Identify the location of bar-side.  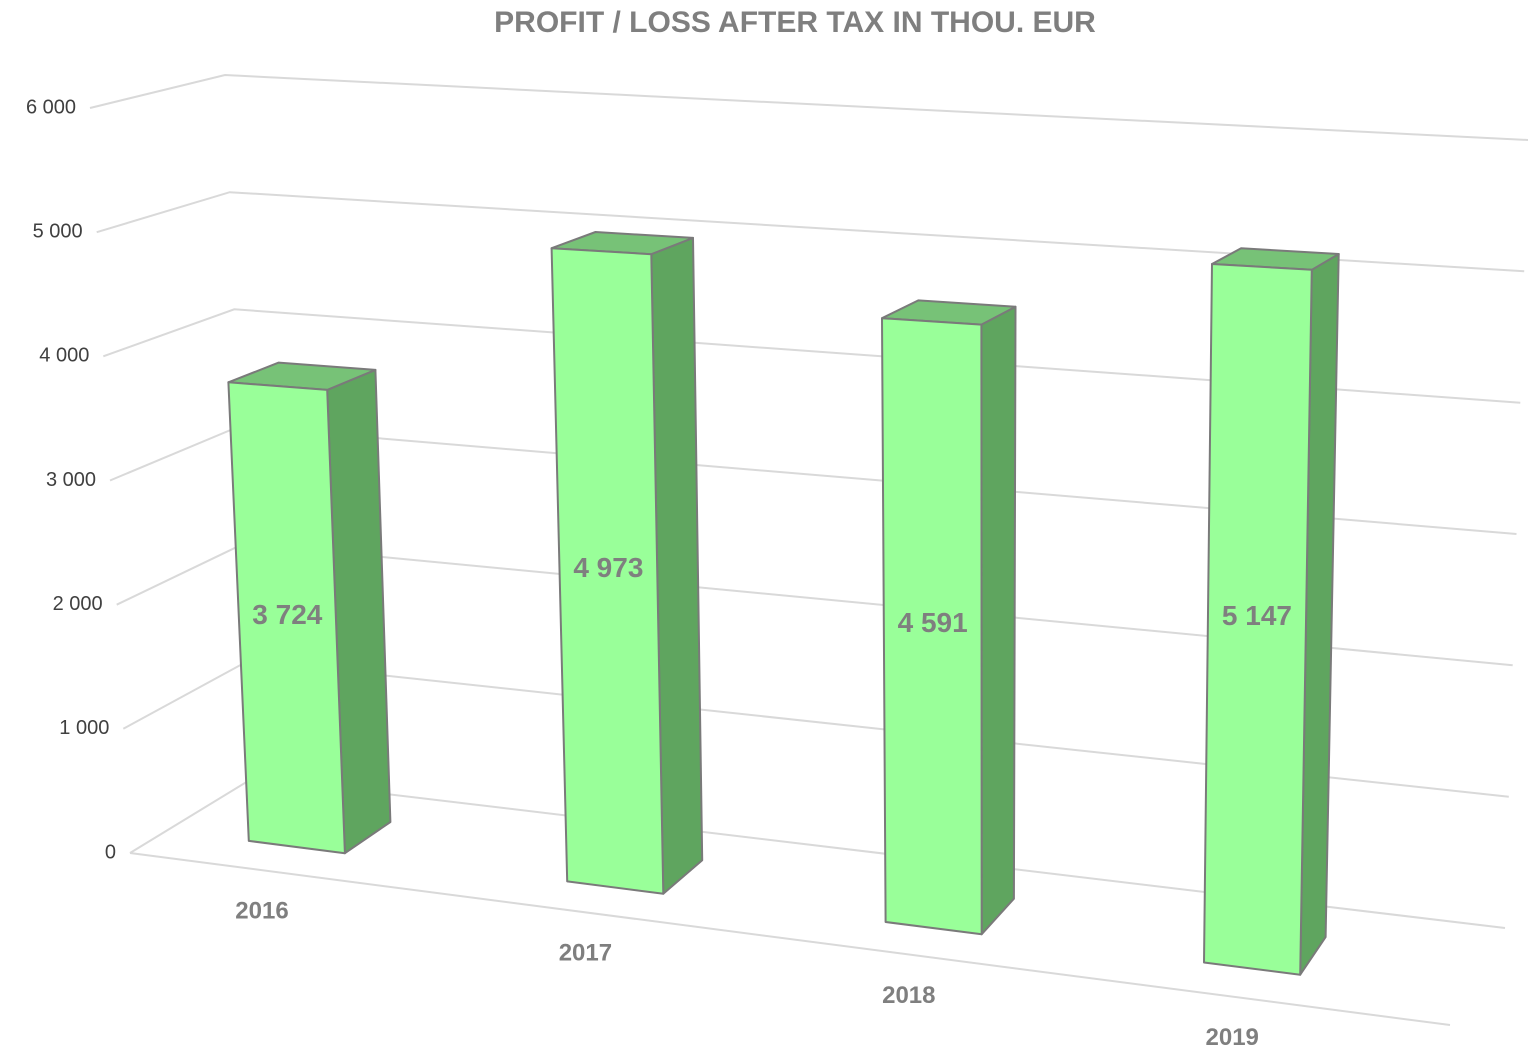
(998, 620).